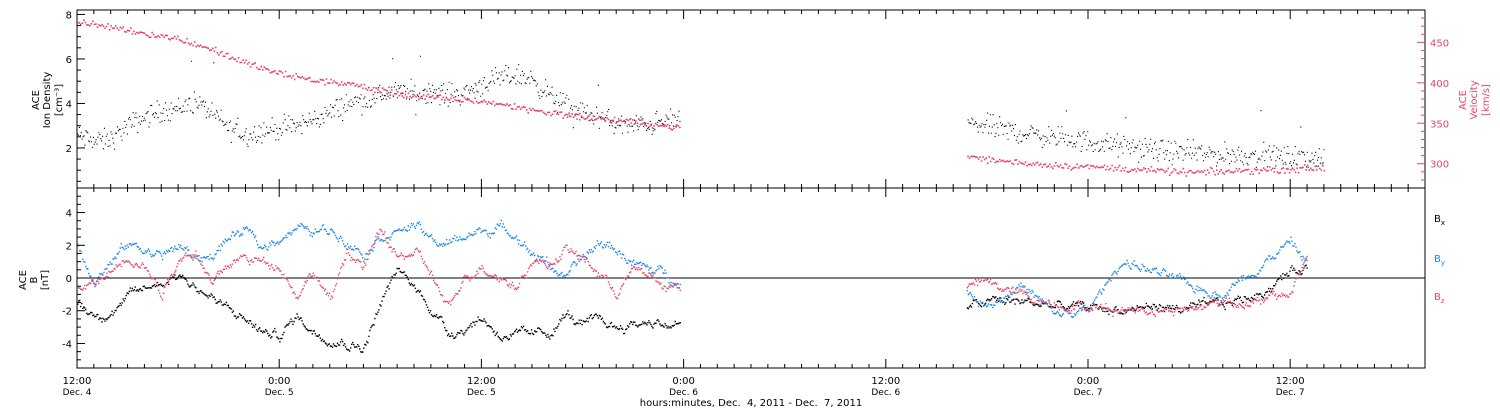 This screenshot has height=410, width=1500. I want to click on bottom-axis-label-line1: ACE, so click(23, 280).